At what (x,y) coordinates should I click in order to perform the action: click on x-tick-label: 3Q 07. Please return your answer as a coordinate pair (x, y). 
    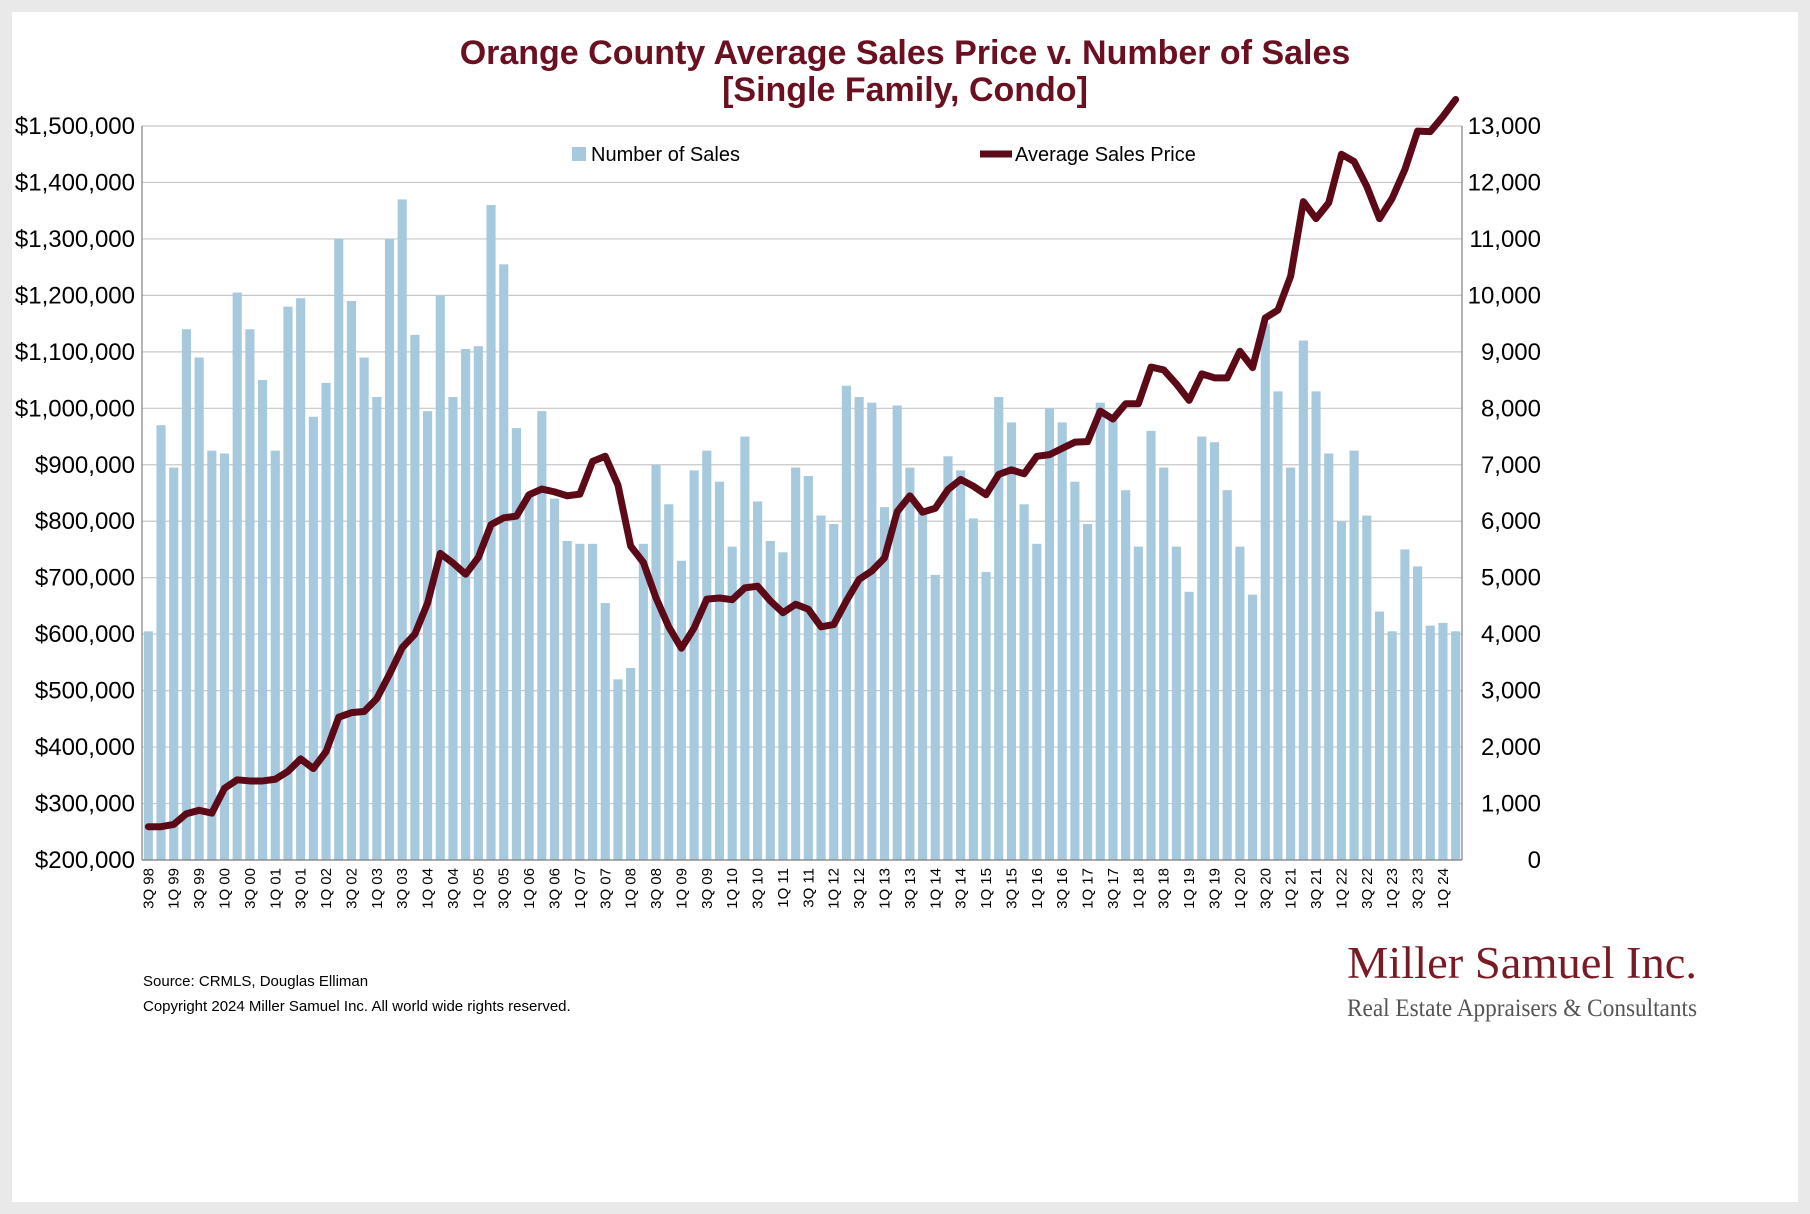
    Looking at the image, I should click on (605, 888).